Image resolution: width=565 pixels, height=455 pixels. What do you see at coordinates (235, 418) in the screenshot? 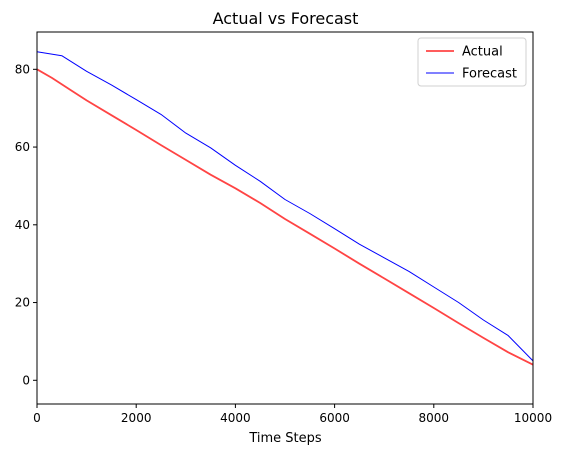
I see `x-tick-label: 4000` at bounding box center [235, 418].